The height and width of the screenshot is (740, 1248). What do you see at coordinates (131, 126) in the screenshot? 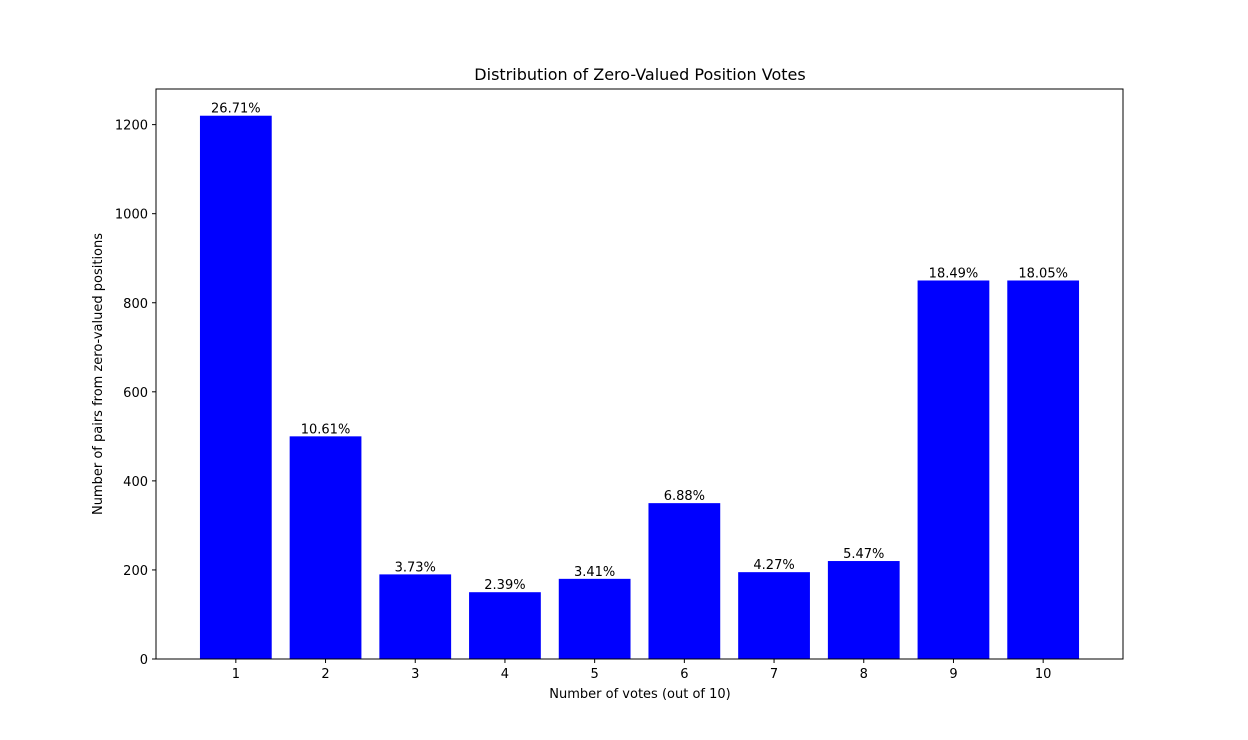
I see `y-tick-label: 1200` at bounding box center [131, 126].